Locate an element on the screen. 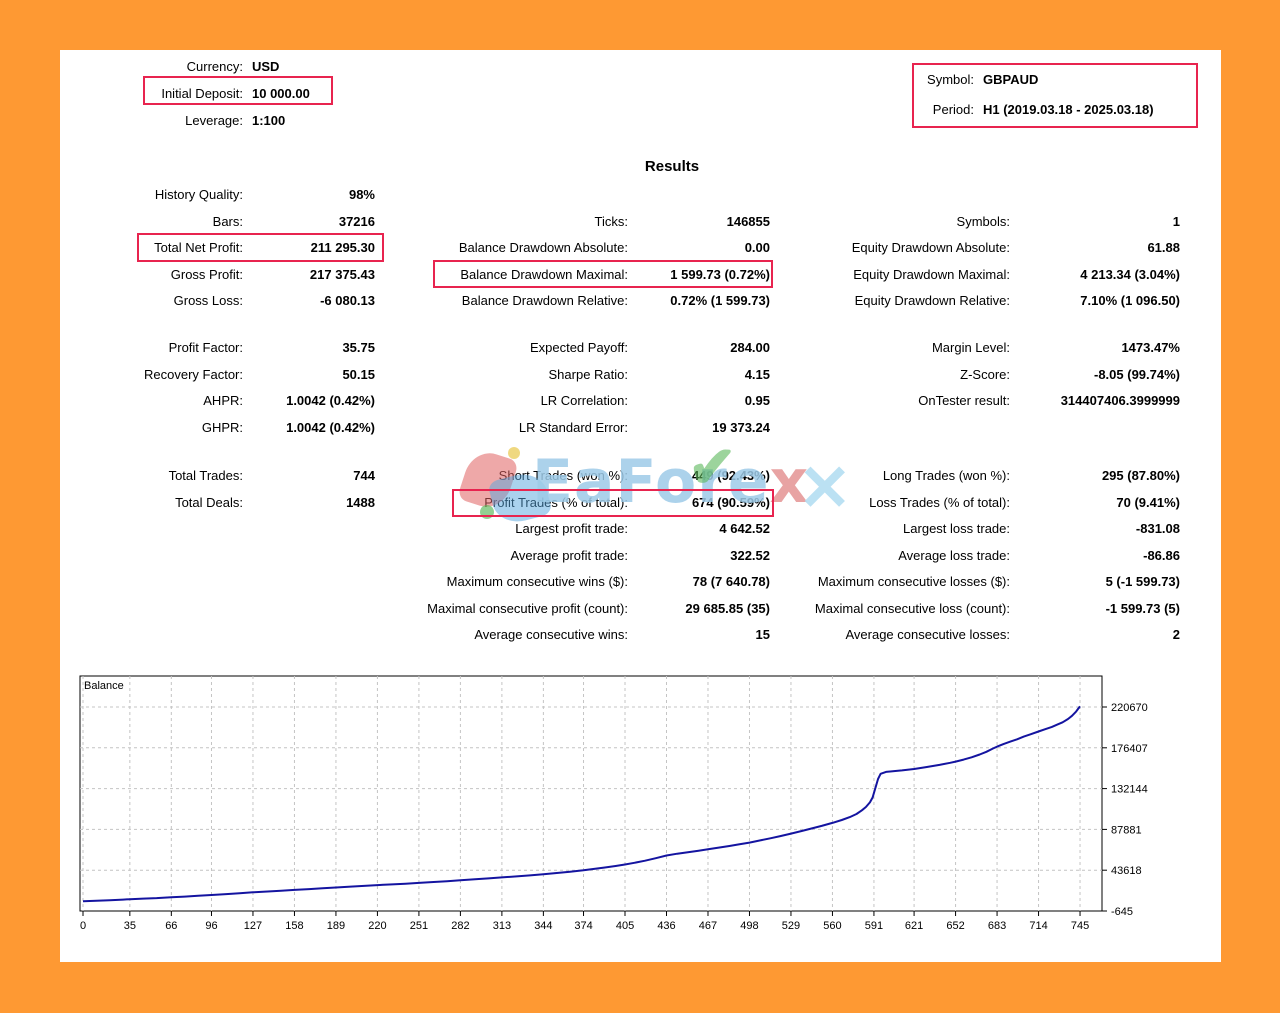 The height and width of the screenshot is (1013, 1280). x-axis-tick-label: 251 is located at coordinates (419, 926).